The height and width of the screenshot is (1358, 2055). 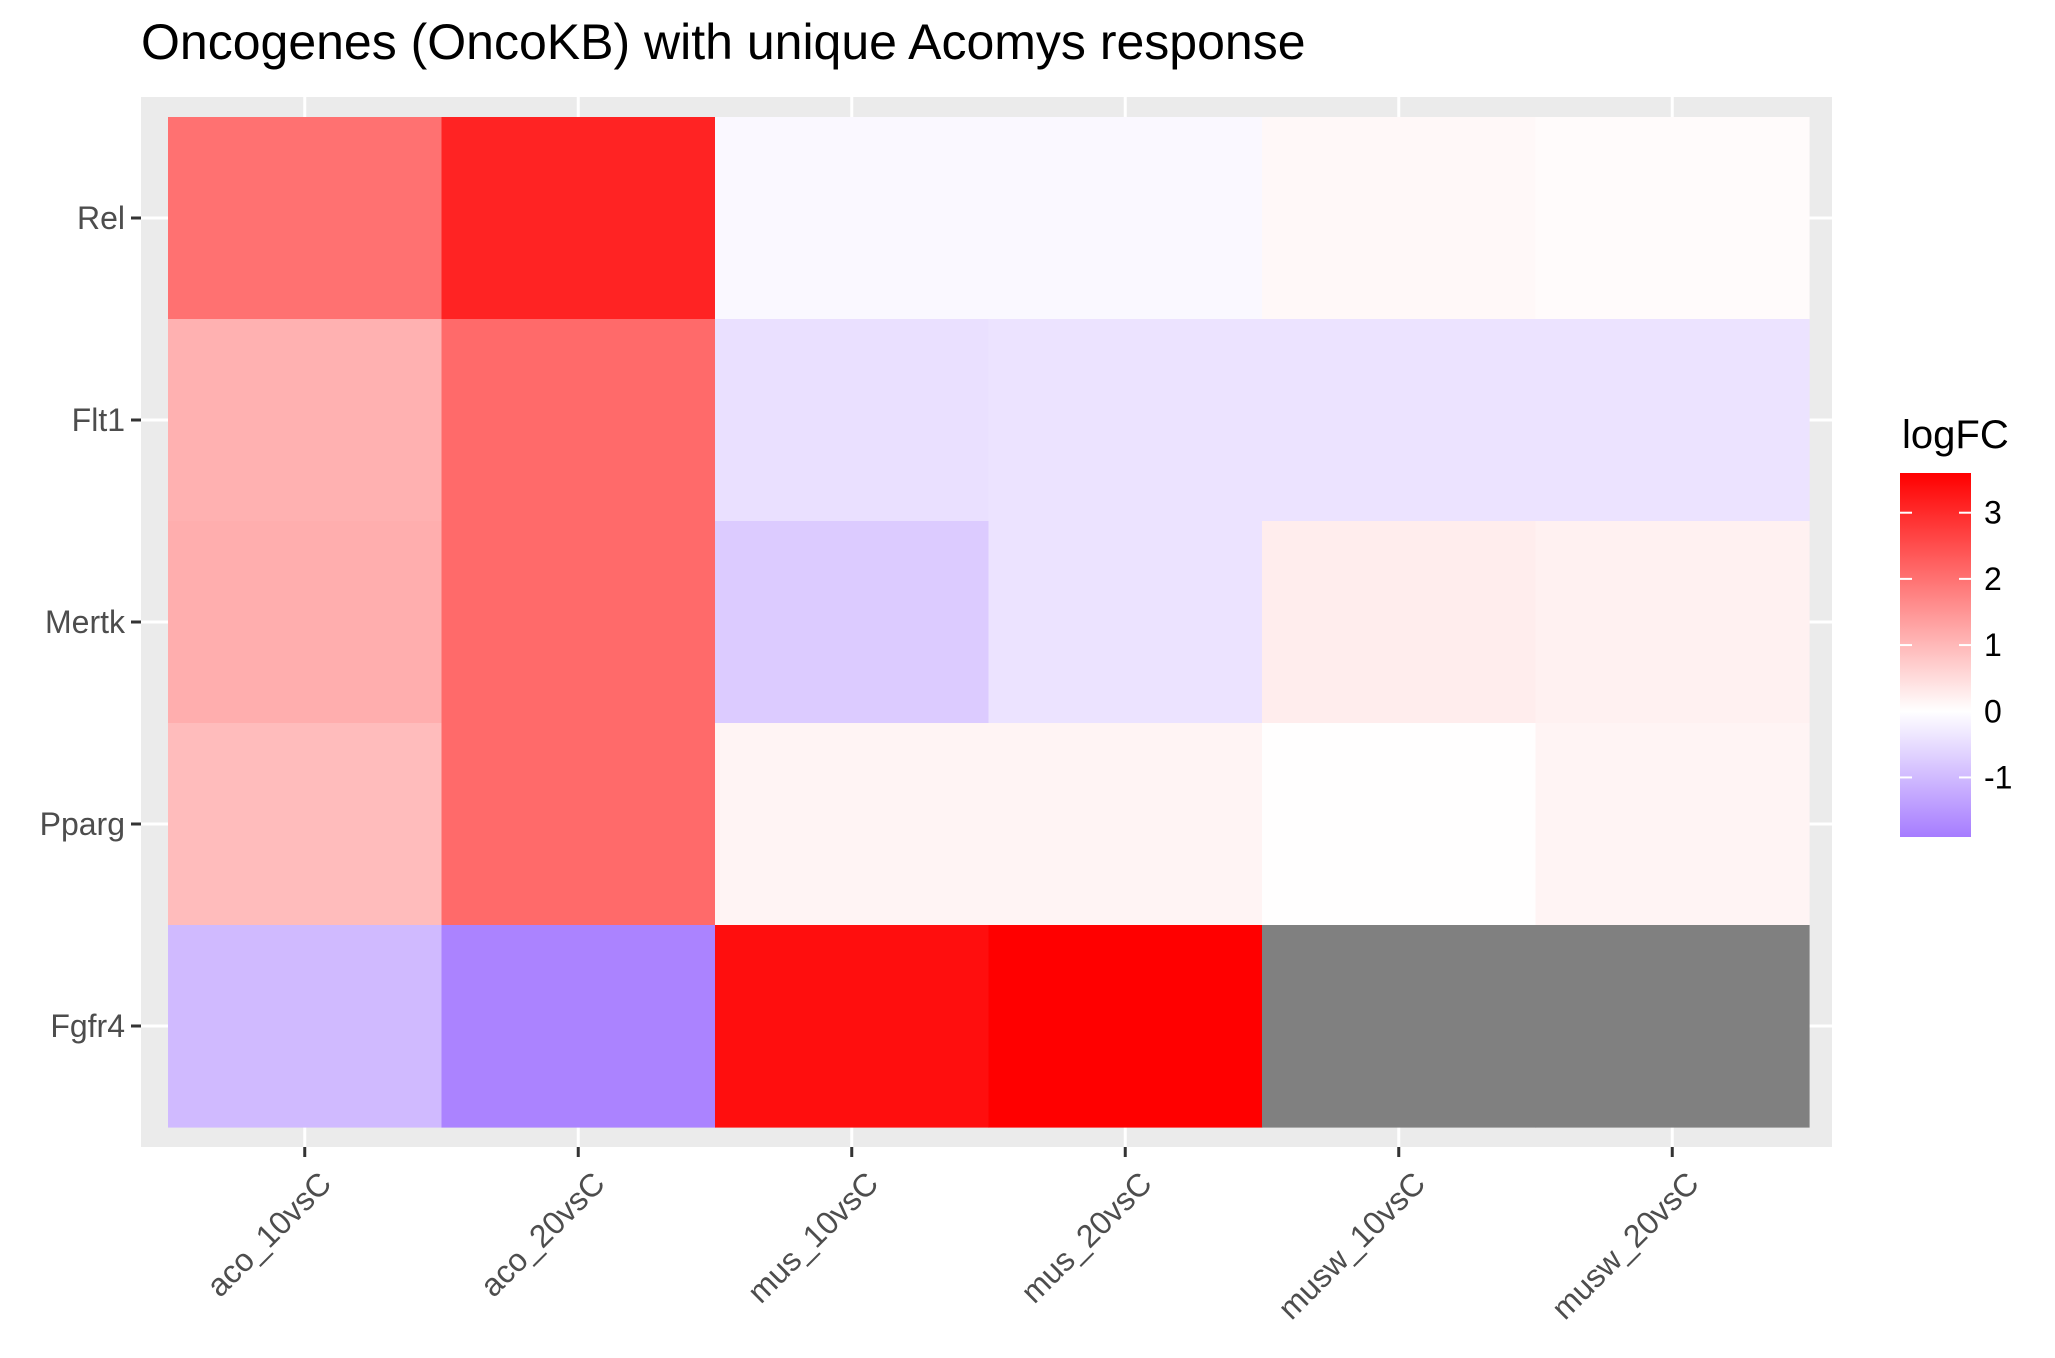 What do you see at coordinates (87, 1026) in the screenshot?
I see `y-tick-label: Fgfr4` at bounding box center [87, 1026].